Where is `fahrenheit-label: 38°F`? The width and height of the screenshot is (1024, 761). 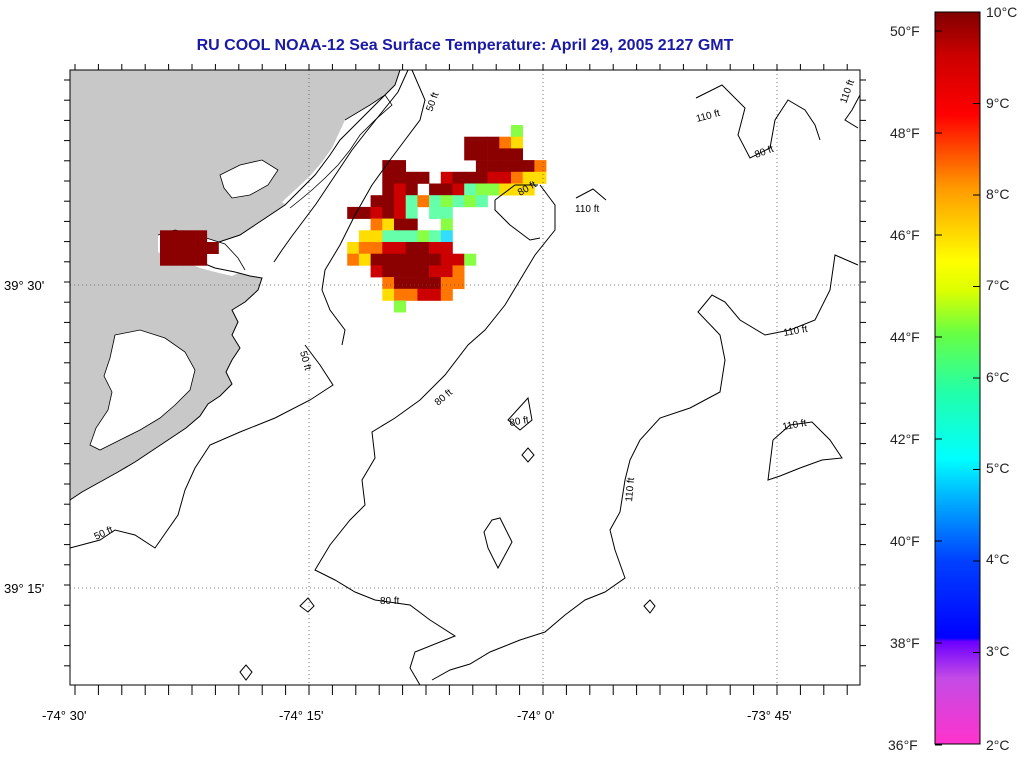 fahrenheit-label: 38°F is located at coordinates (905, 643).